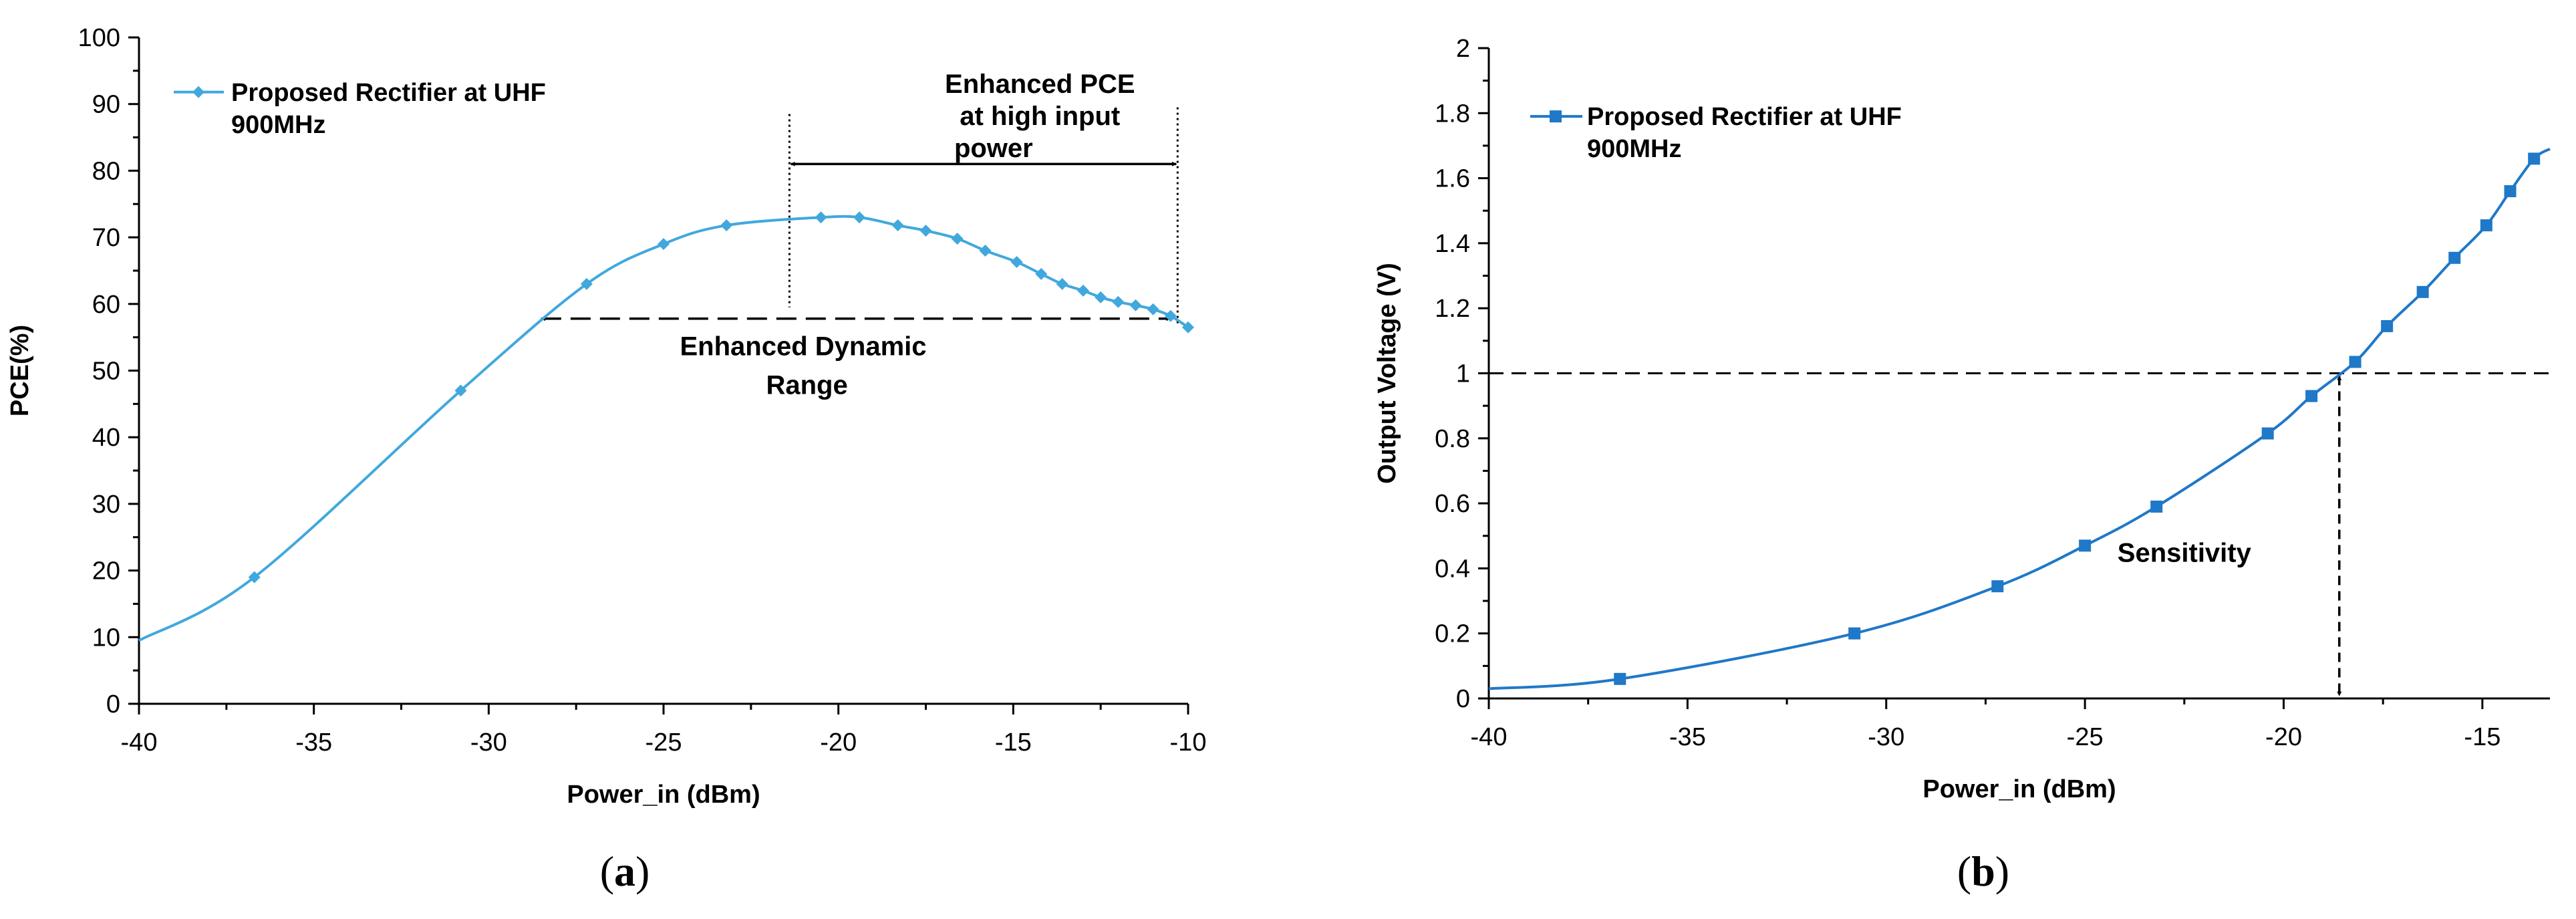 This screenshot has width=2576, height=919. What do you see at coordinates (1556, 117) in the screenshot?
I see `voltage-legend-marker` at bounding box center [1556, 117].